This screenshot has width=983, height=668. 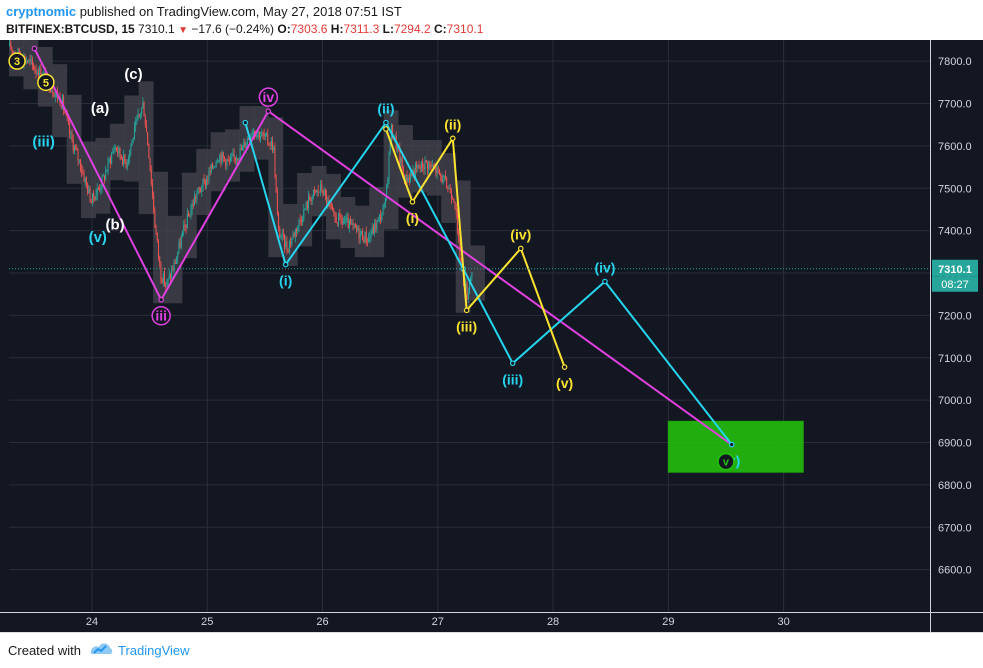 What do you see at coordinates (156, 29) in the screenshot?
I see `last-price: 7310.1` at bounding box center [156, 29].